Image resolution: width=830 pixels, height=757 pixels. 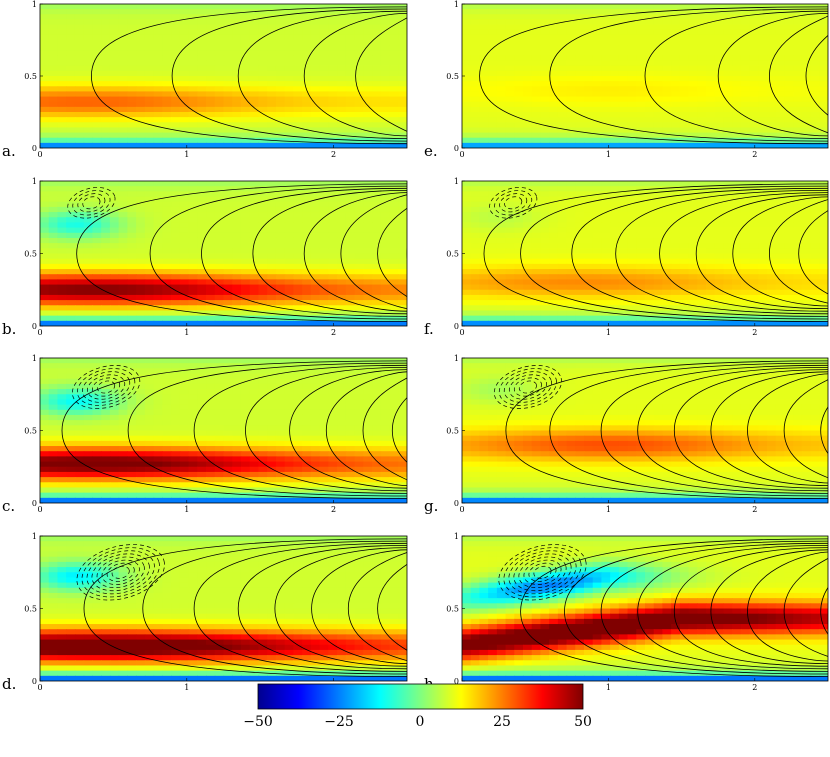 I want to click on streamline-dashed, so click(x=120, y=572).